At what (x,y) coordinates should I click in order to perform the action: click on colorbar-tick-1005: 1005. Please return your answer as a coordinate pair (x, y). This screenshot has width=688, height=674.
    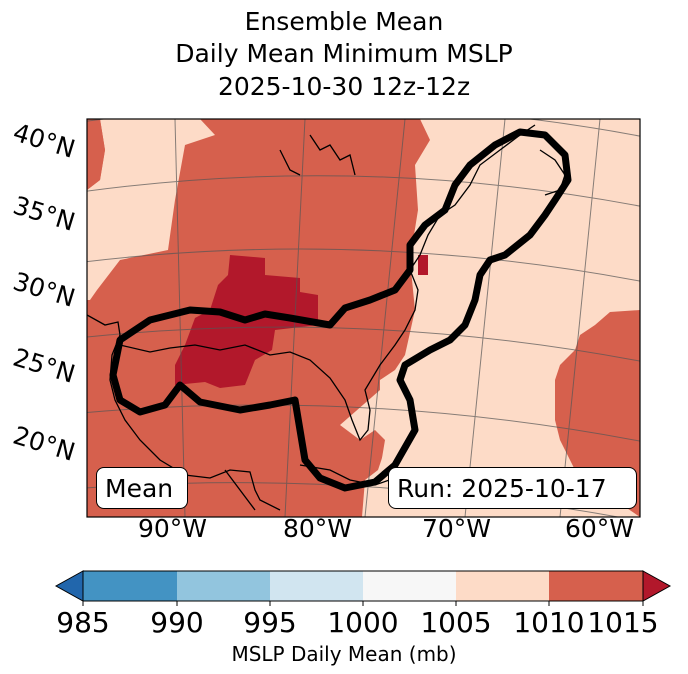
    Looking at the image, I should click on (456, 622).